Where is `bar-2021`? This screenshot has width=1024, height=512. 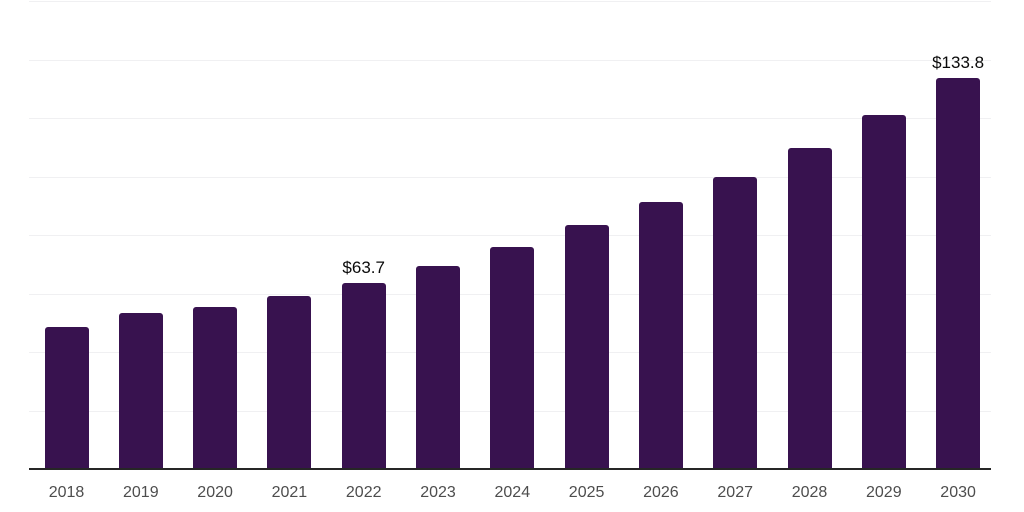 bar-2021 is located at coordinates (289, 382).